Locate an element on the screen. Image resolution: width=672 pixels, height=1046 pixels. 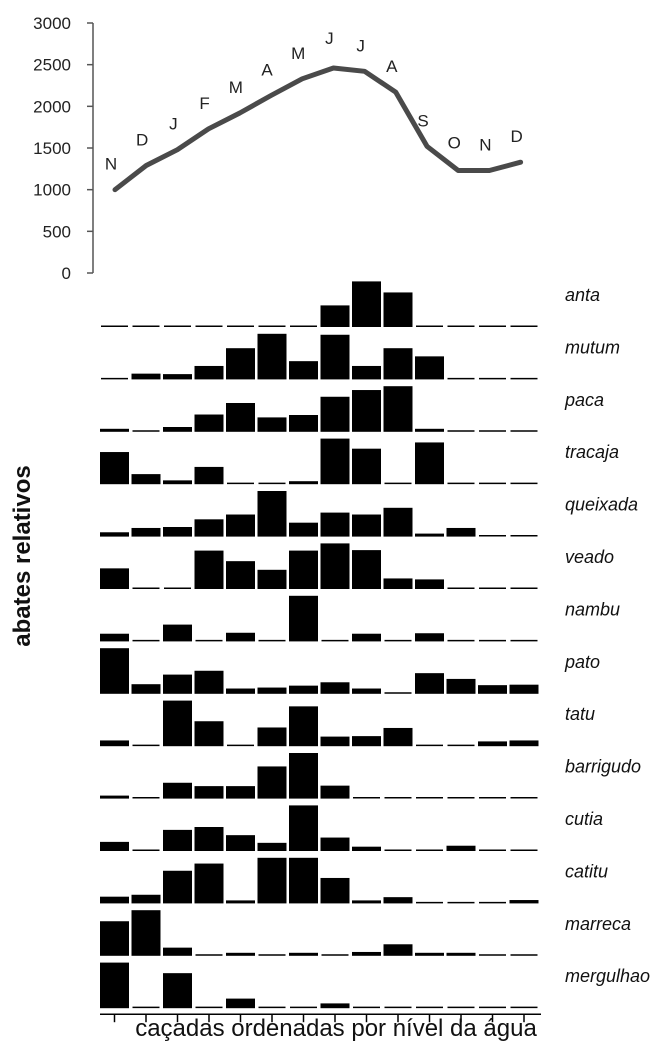
species-row-veado: veado is located at coordinates (357, 566).